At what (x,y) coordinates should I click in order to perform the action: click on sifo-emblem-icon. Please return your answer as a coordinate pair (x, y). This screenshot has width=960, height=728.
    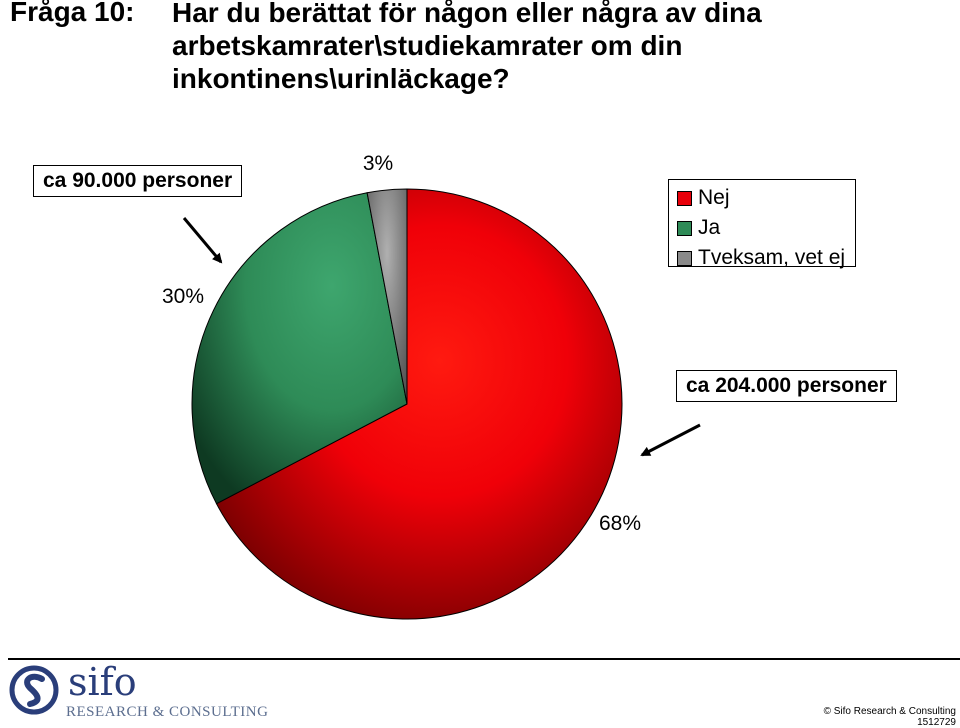
    Looking at the image, I should click on (34, 690).